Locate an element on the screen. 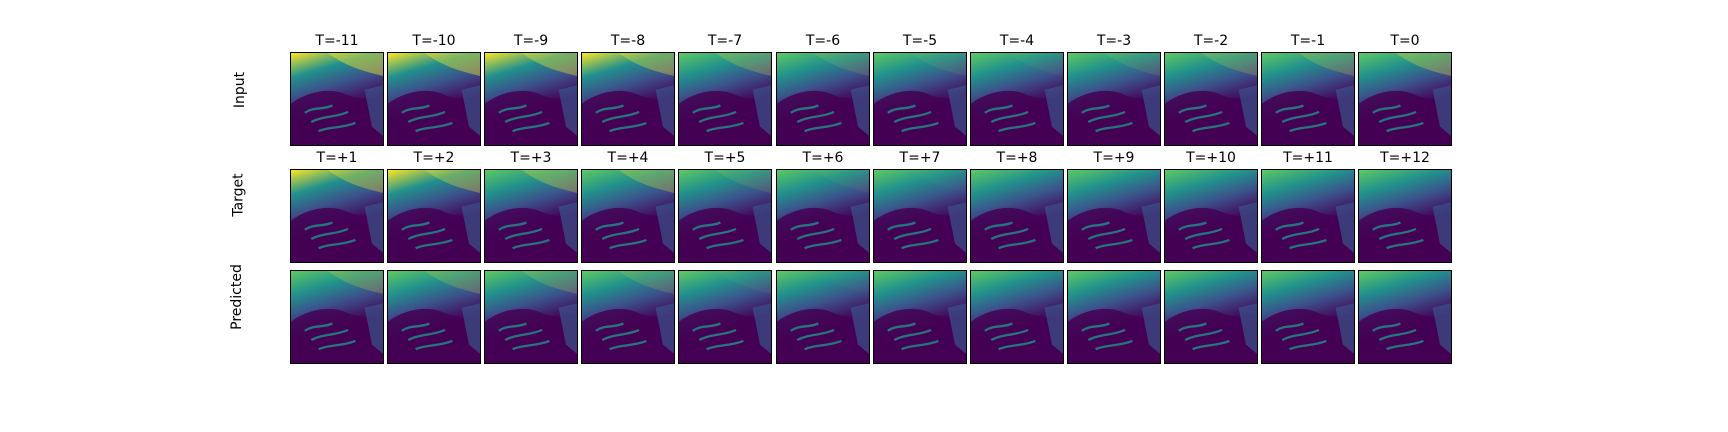 This screenshot has height=432, width=1728. panel-title: T=-9 is located at coordinates (531, 41).